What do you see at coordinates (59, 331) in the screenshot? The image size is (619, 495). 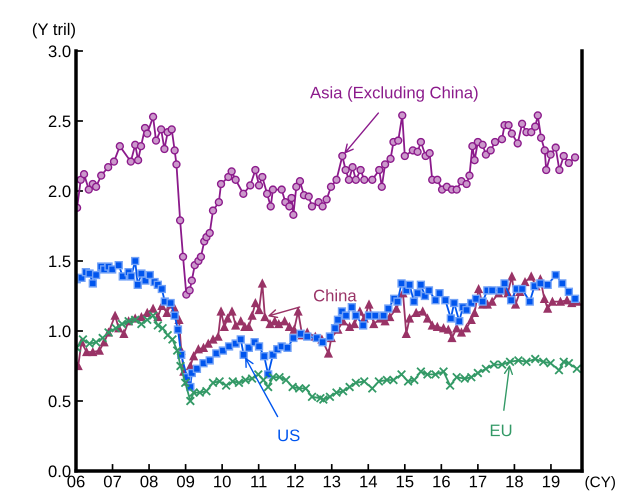 I see `y-tick-label: 1.0` at bounding box center [59, 331].